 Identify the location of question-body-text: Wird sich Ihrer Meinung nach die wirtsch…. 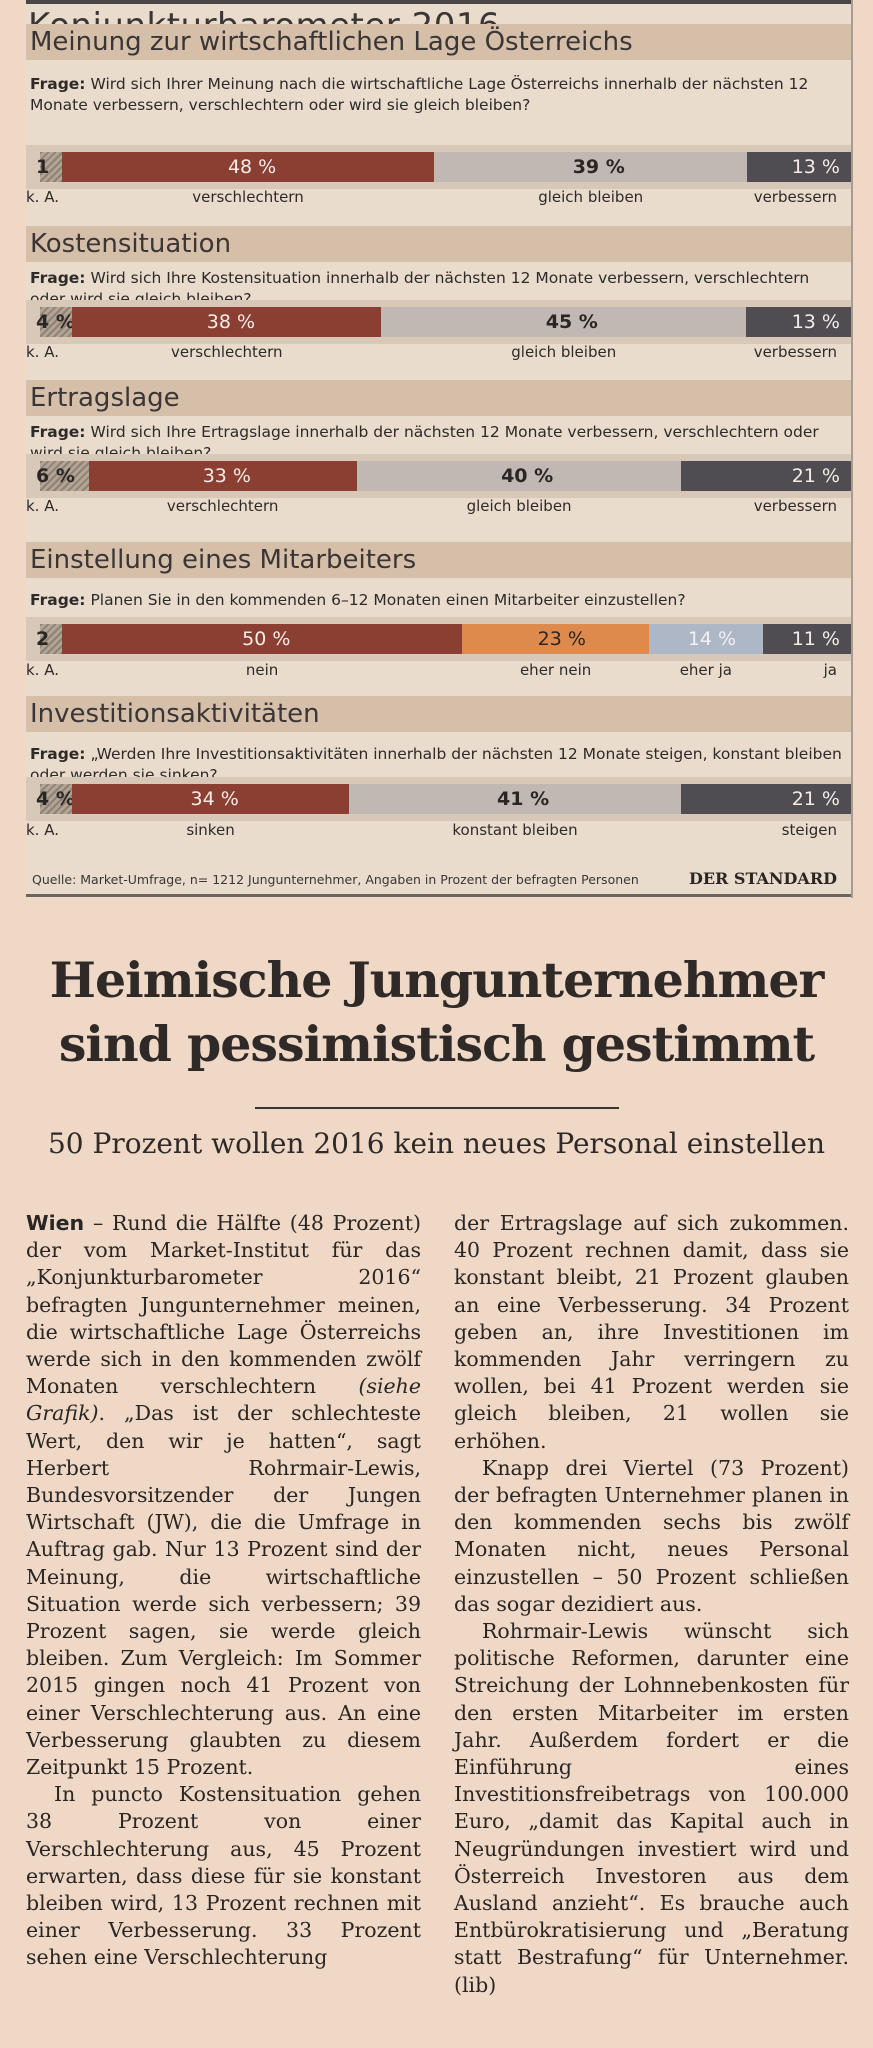
(419, 94).